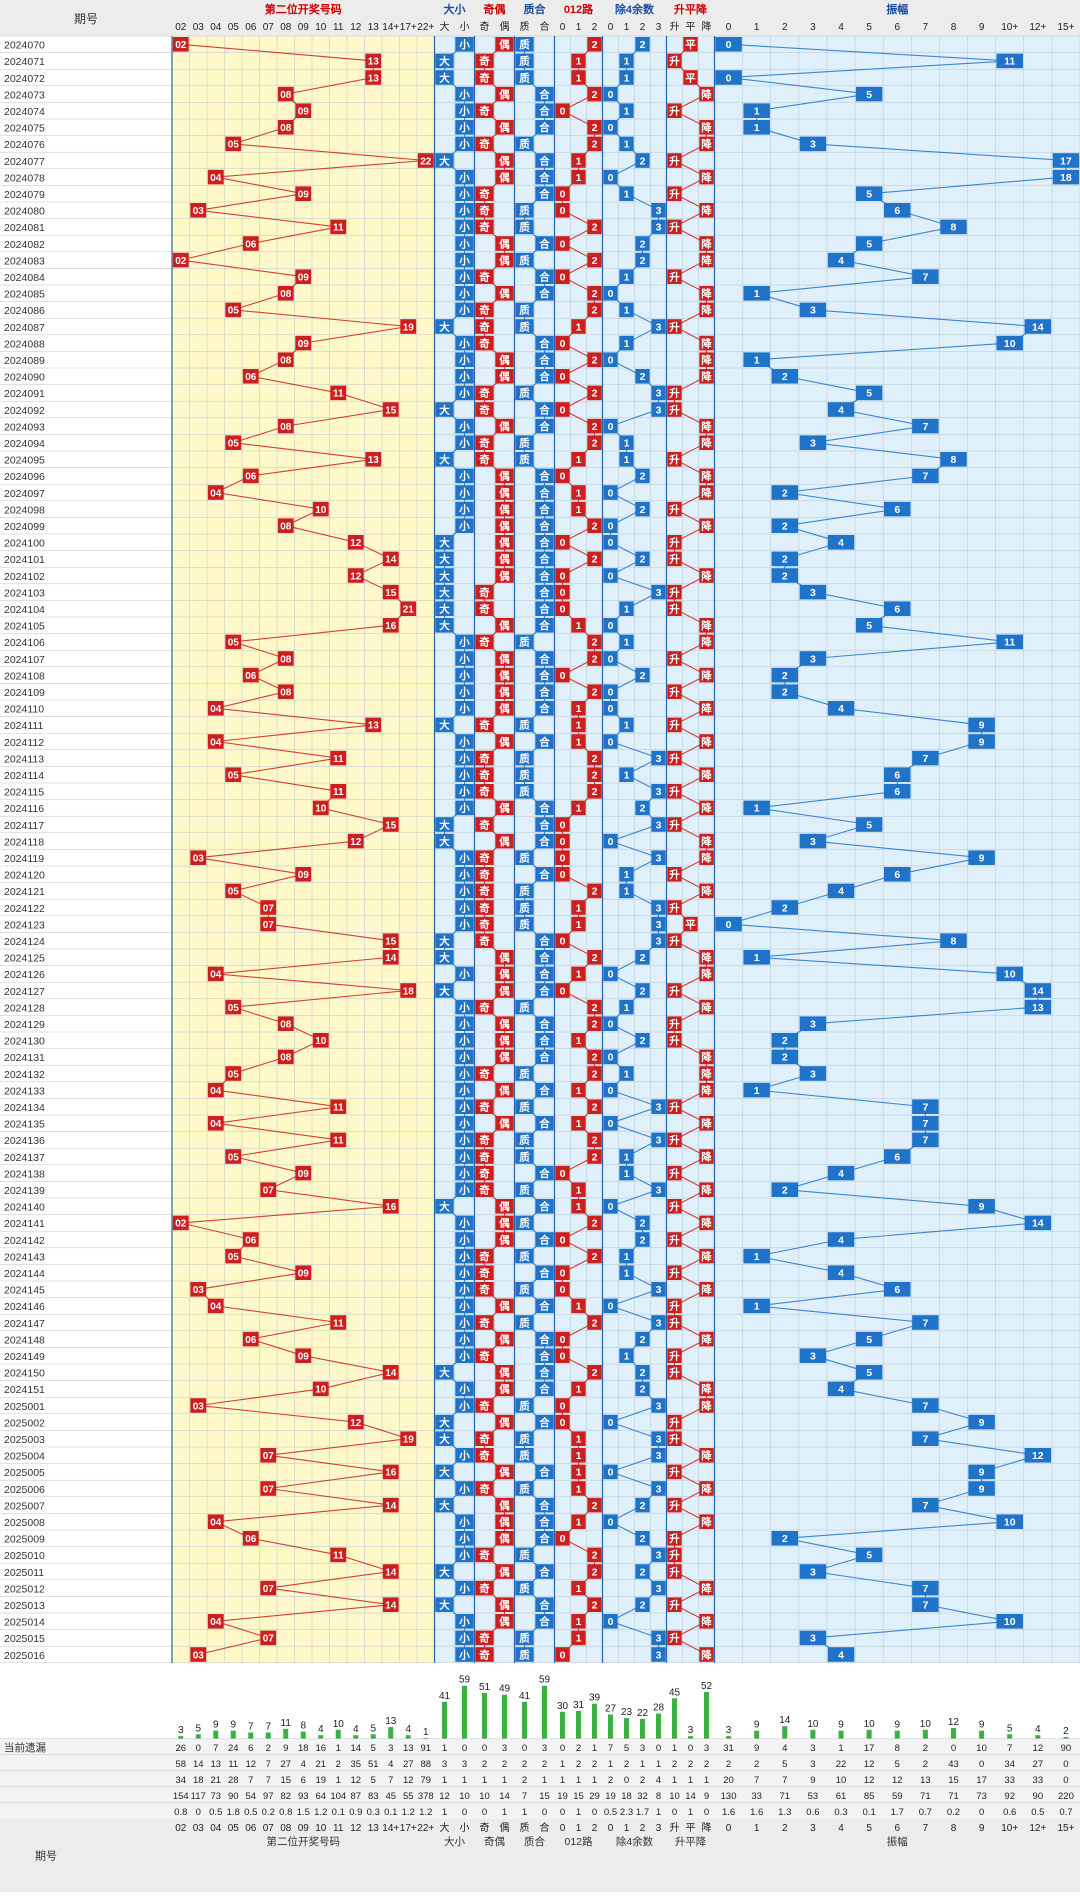 The width and height of the screenshot is (1080, 1897). Describe the element at coordinates (756, 1735) in the screenshot. I see `frequency-bar-amplitude` at that location.